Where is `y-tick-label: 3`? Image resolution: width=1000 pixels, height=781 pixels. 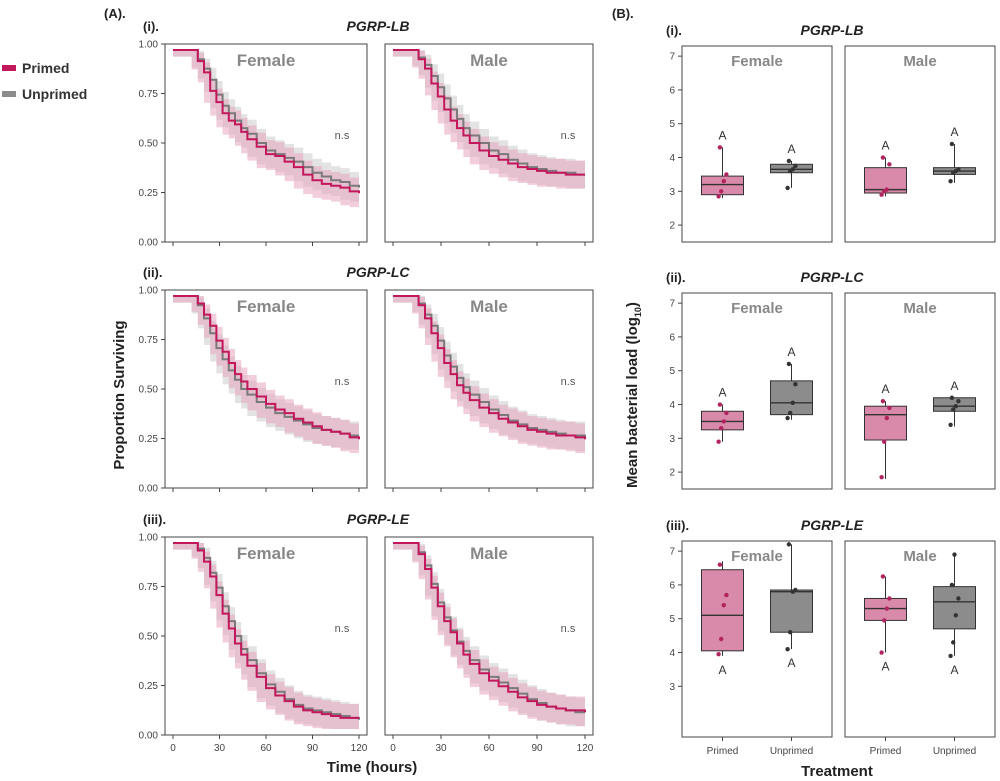 y-tick-label: 3 is located at coordinates (672, 687).